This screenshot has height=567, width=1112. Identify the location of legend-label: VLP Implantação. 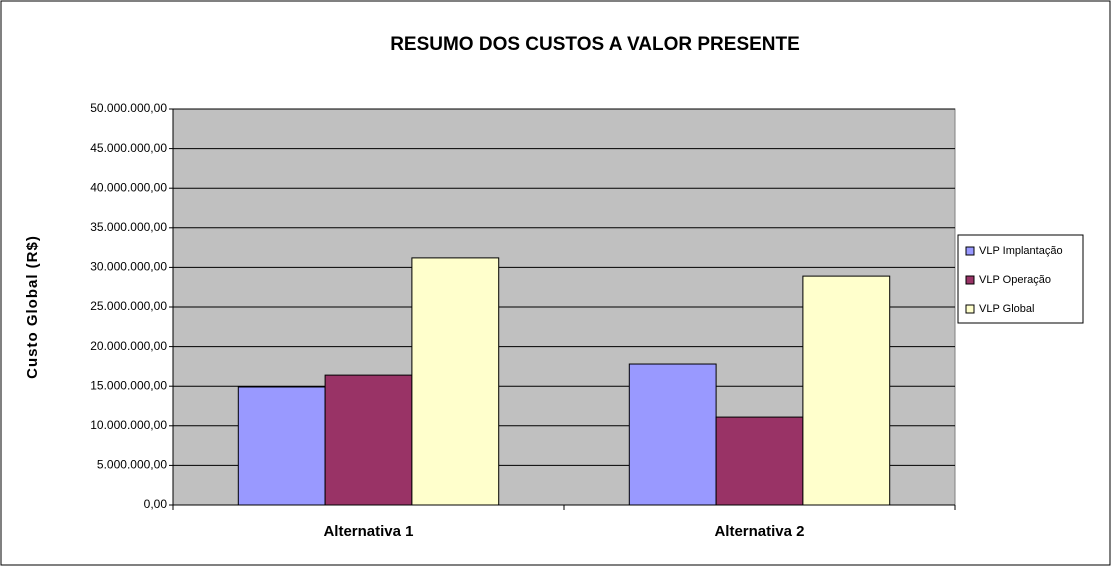
(1021, 251).